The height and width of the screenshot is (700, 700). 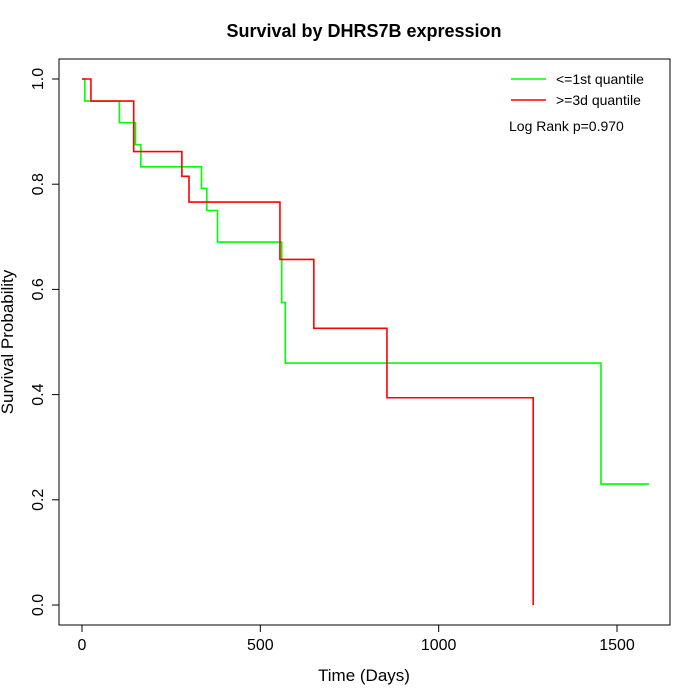 I want to click on legend-label-series-2: >=3d quantile, so click(x=598, y=100).